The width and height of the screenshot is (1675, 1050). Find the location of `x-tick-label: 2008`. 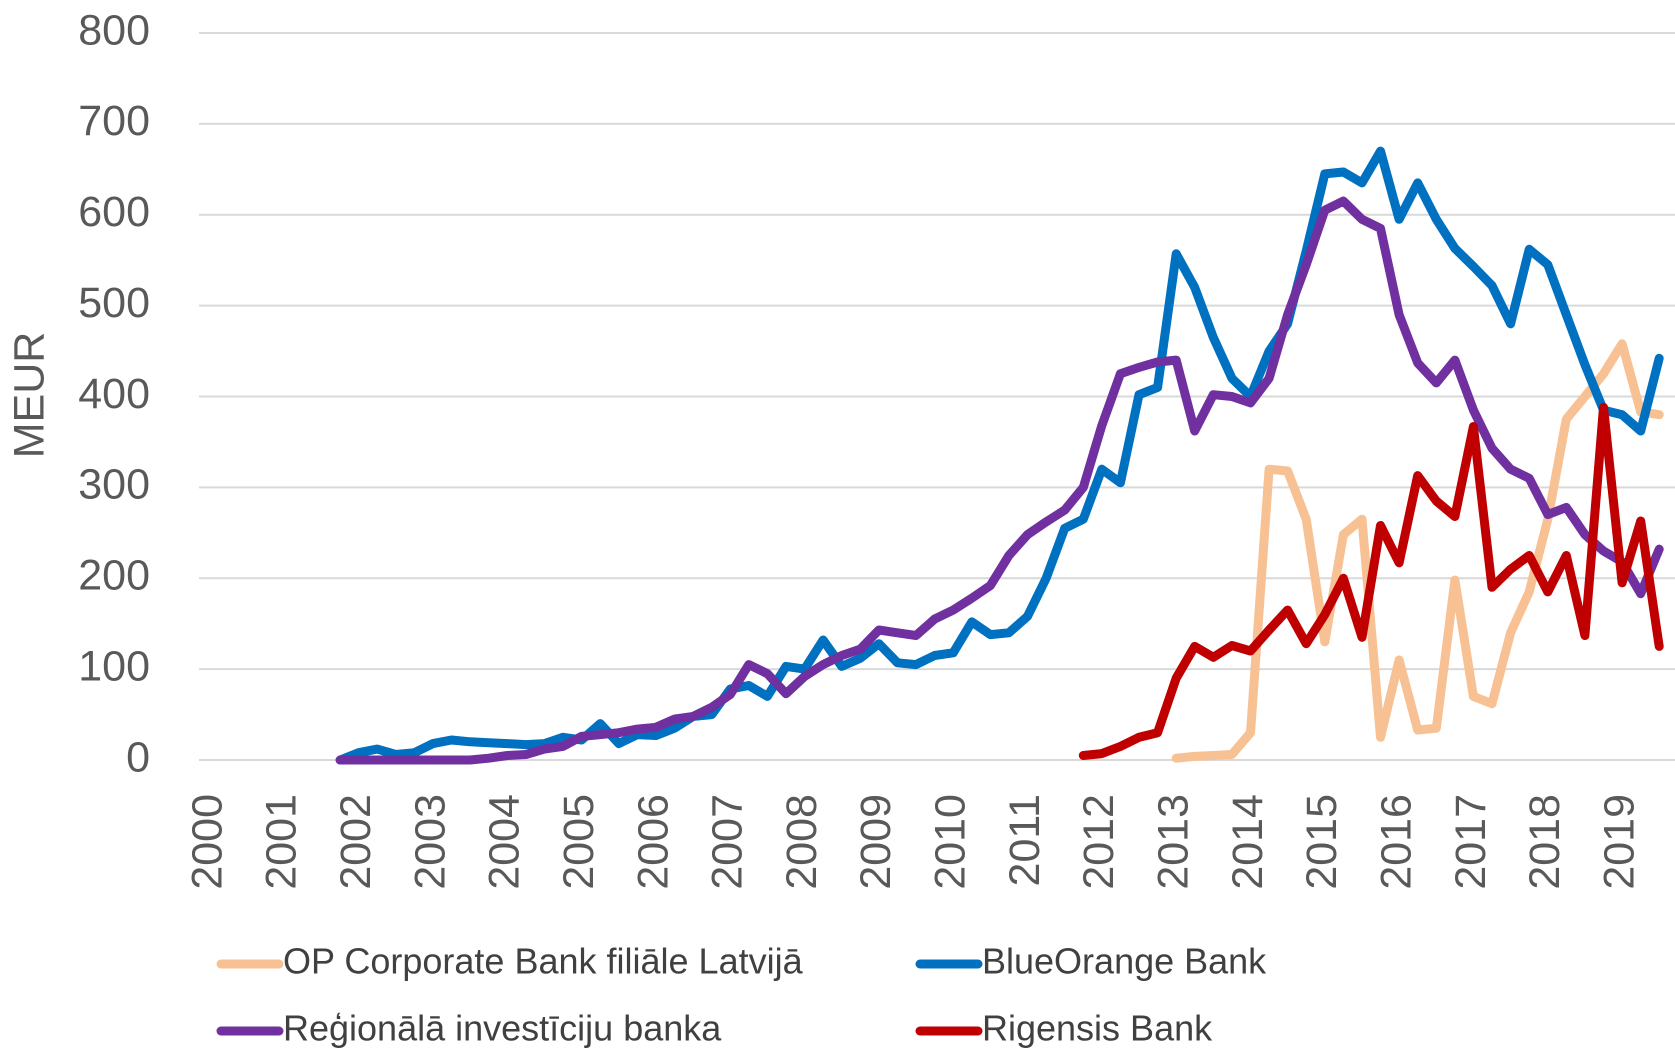

x-tick-label: 2008 is located at coordinates (802, 842).